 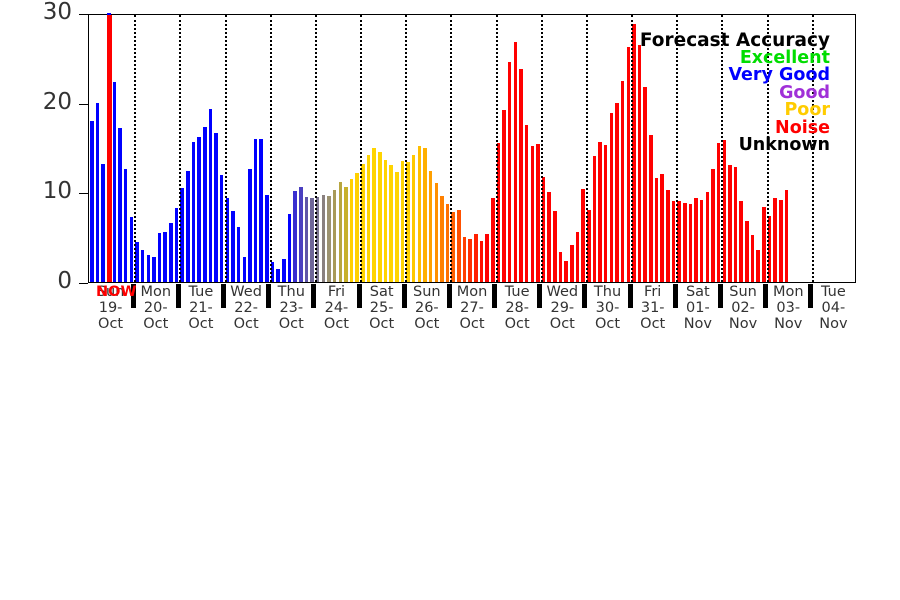 I want to click on day-date: 31-Oct, so click(x=653, y=316).